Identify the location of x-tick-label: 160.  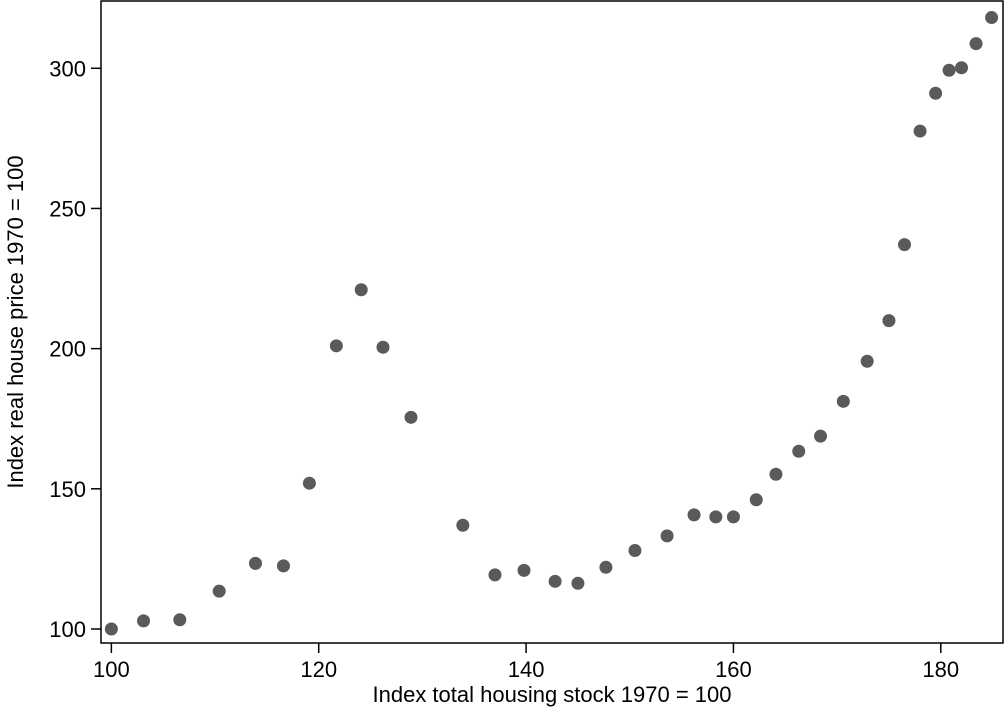
(733, 669).